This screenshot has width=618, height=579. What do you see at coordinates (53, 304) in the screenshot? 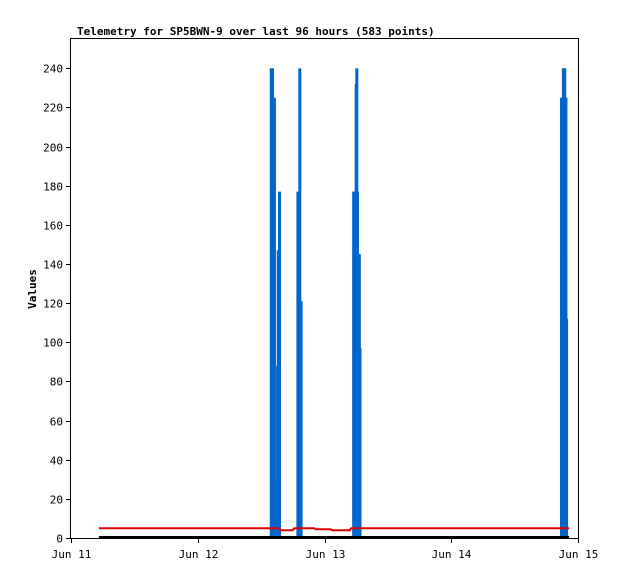
I see `y-tick-label: 120` at bounding box center [53, 304].